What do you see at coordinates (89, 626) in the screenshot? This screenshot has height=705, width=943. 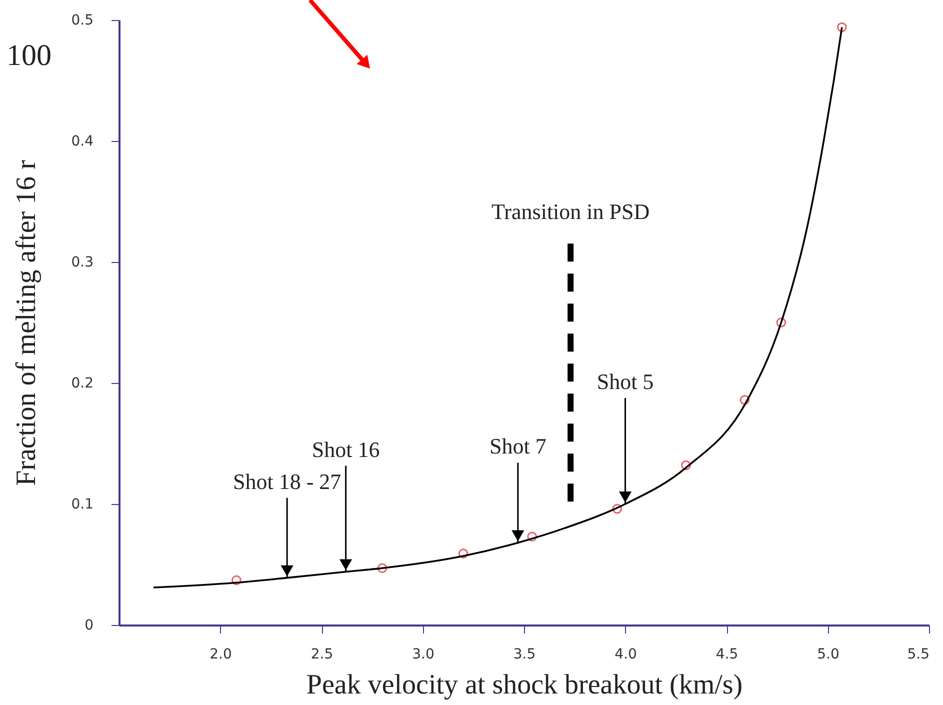 I see `y-tick-label: 0` at bounding box center [89, 626].